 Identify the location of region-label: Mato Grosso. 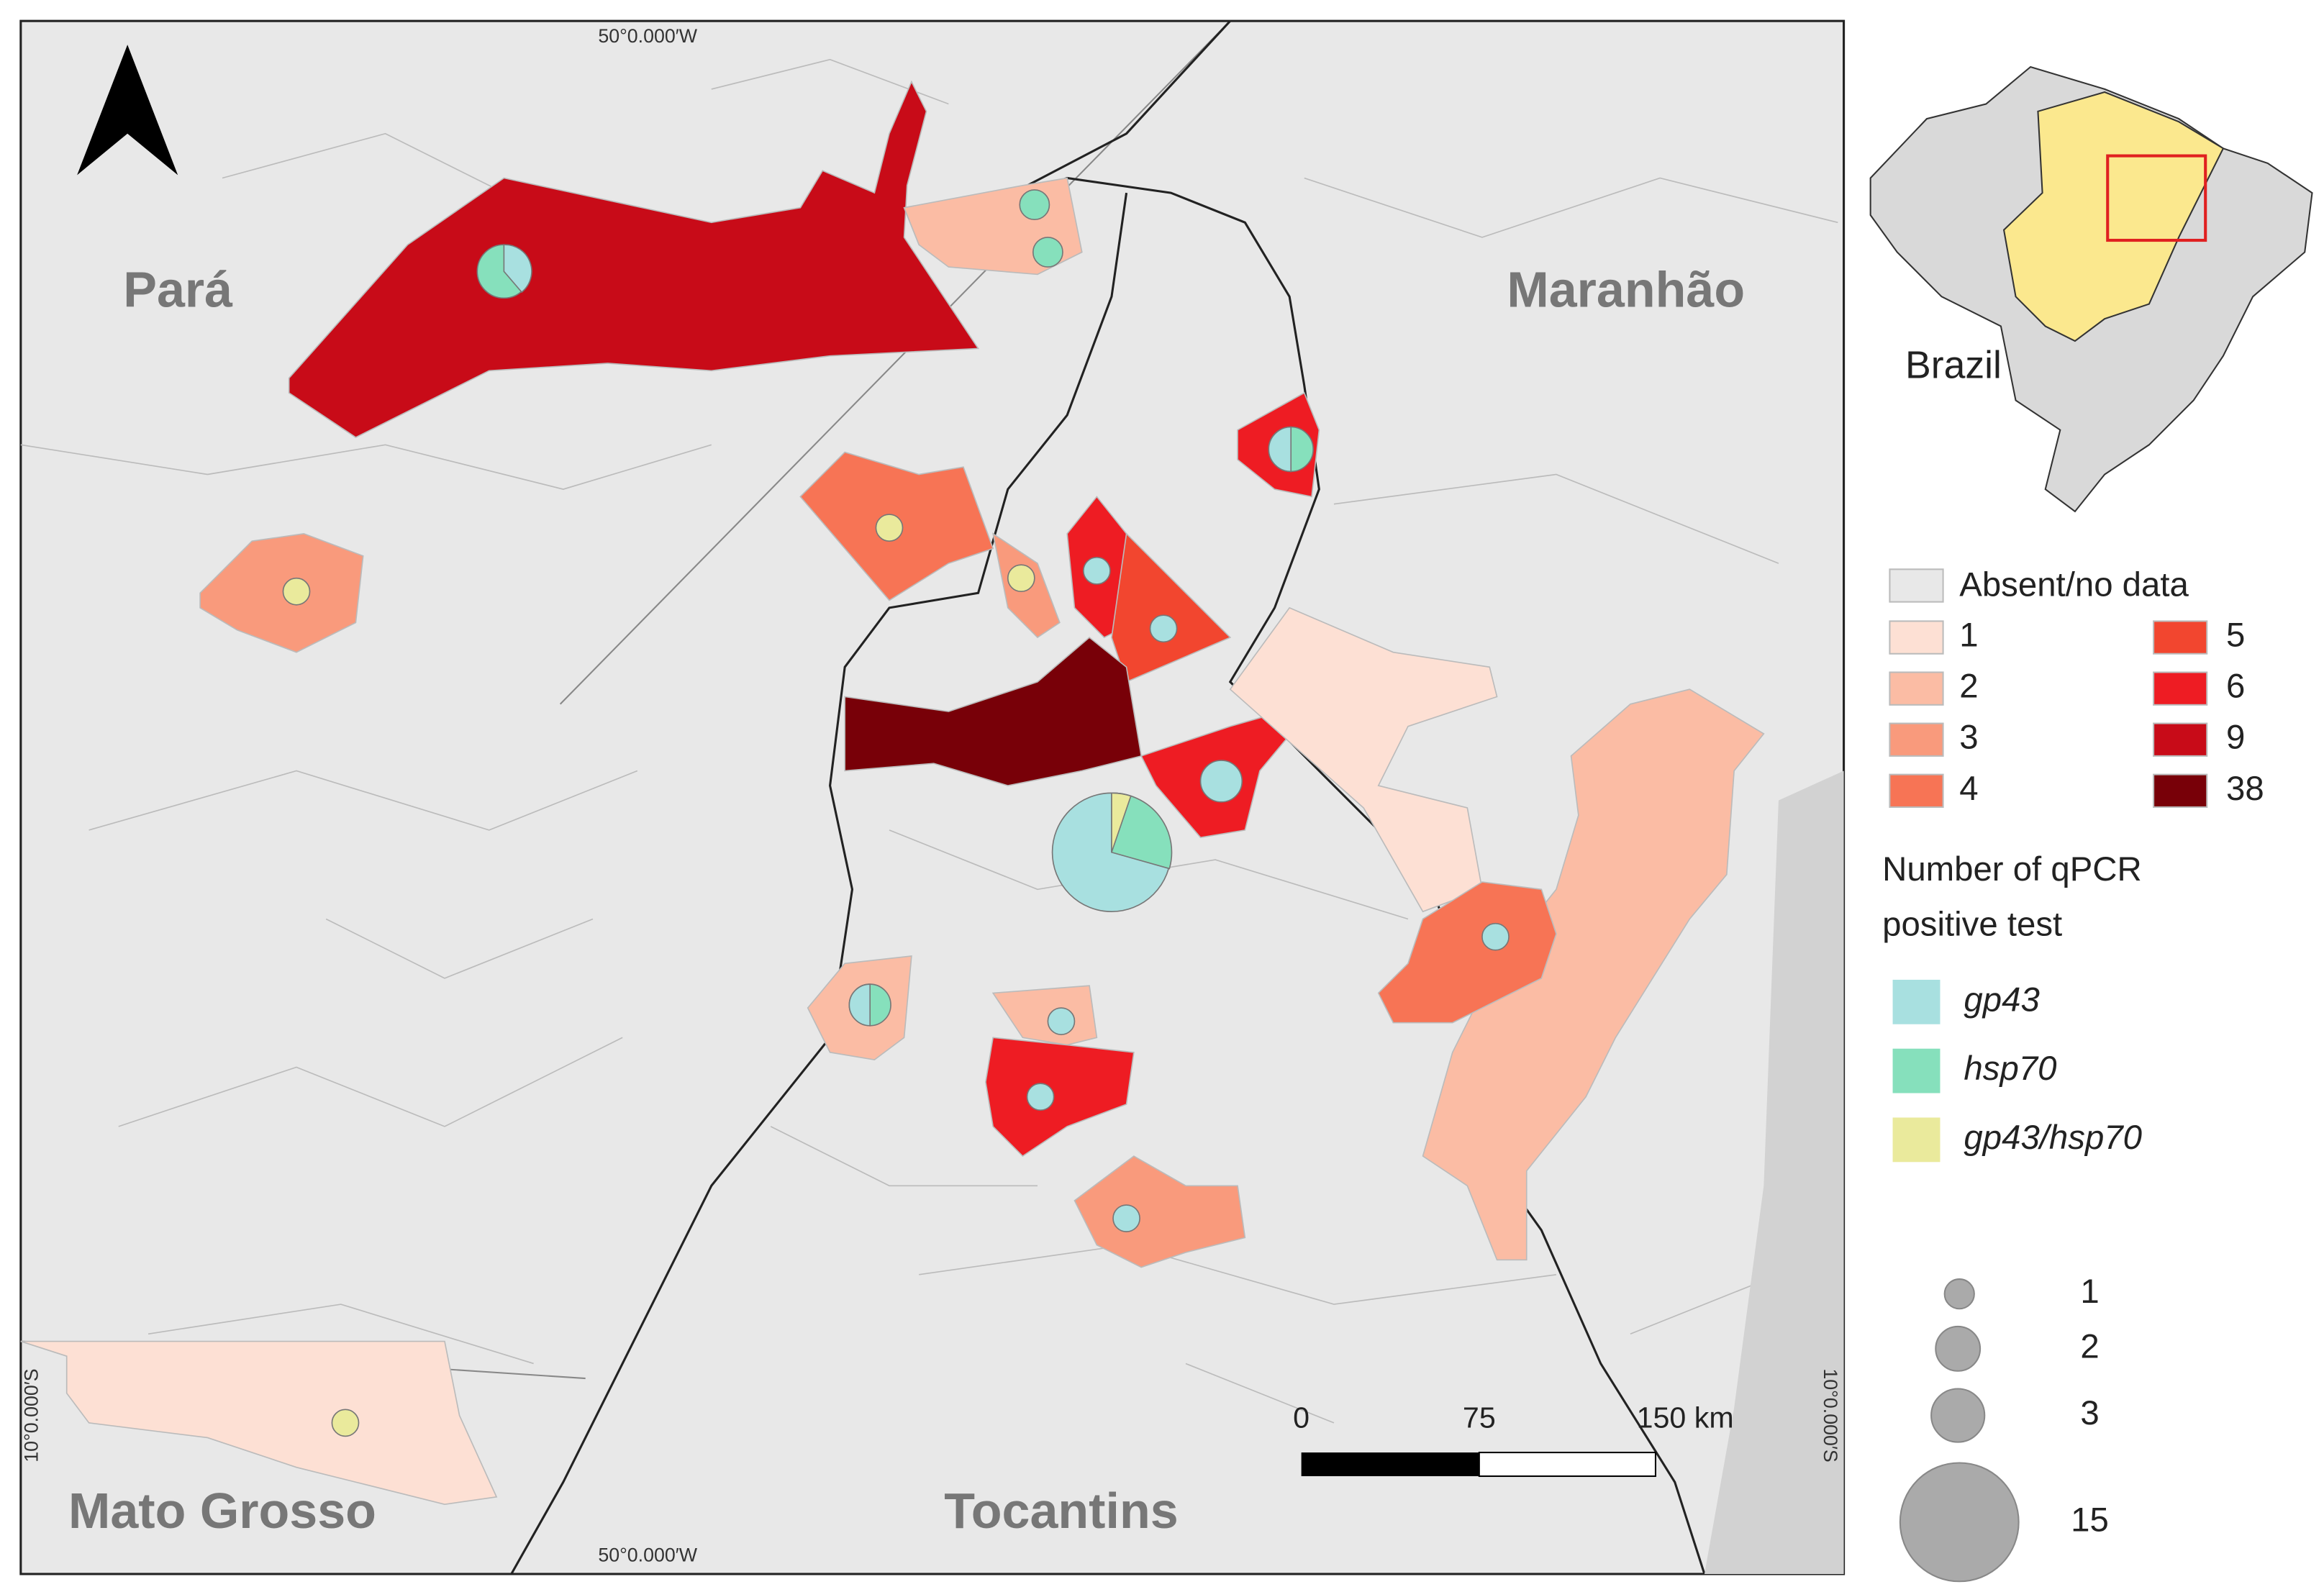
(222, 1511).